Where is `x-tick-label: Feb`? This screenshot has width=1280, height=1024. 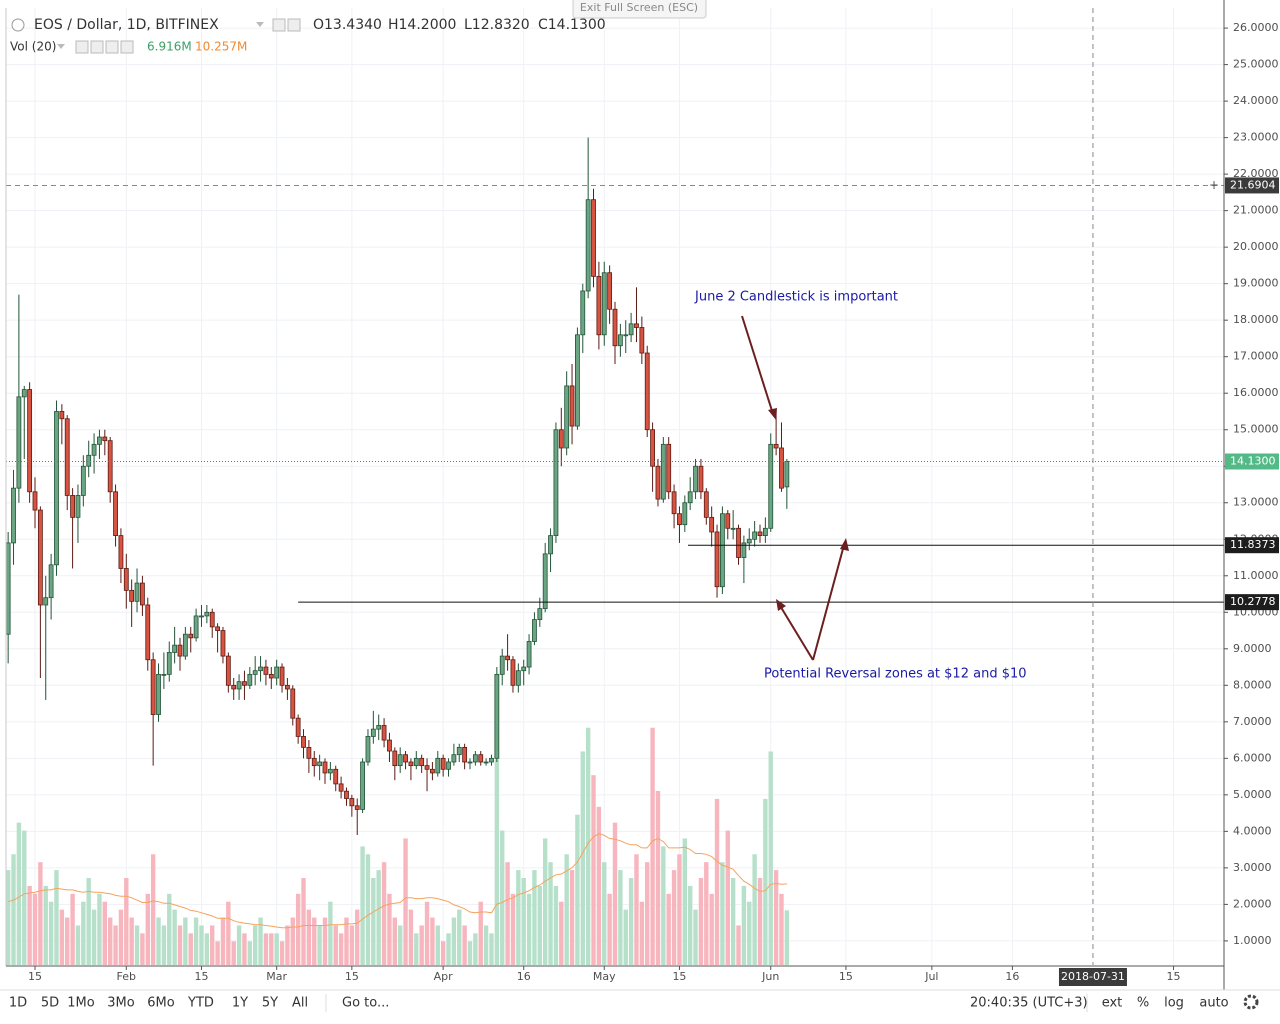
x-tick-label: Feb is located at coordinates (126, 976).